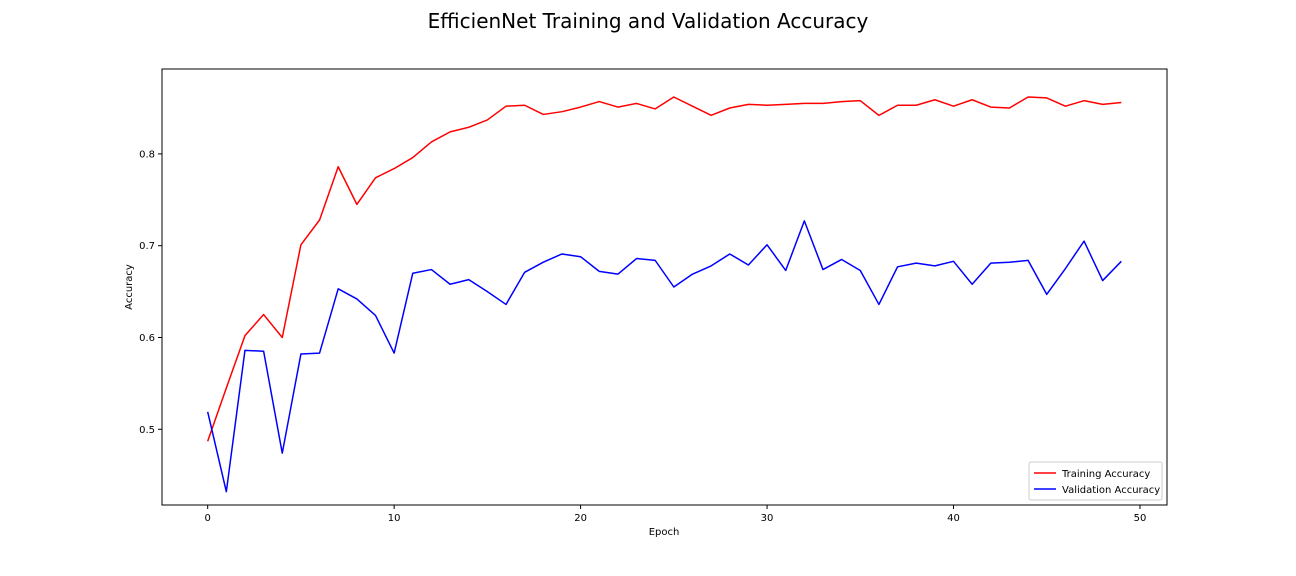 This screenshot has width=1296, height=576. What do you see at coordinates (129, 287) in the screenshot?
I see `y-axis-label: Accuracy` at bounding box center [129, 287].